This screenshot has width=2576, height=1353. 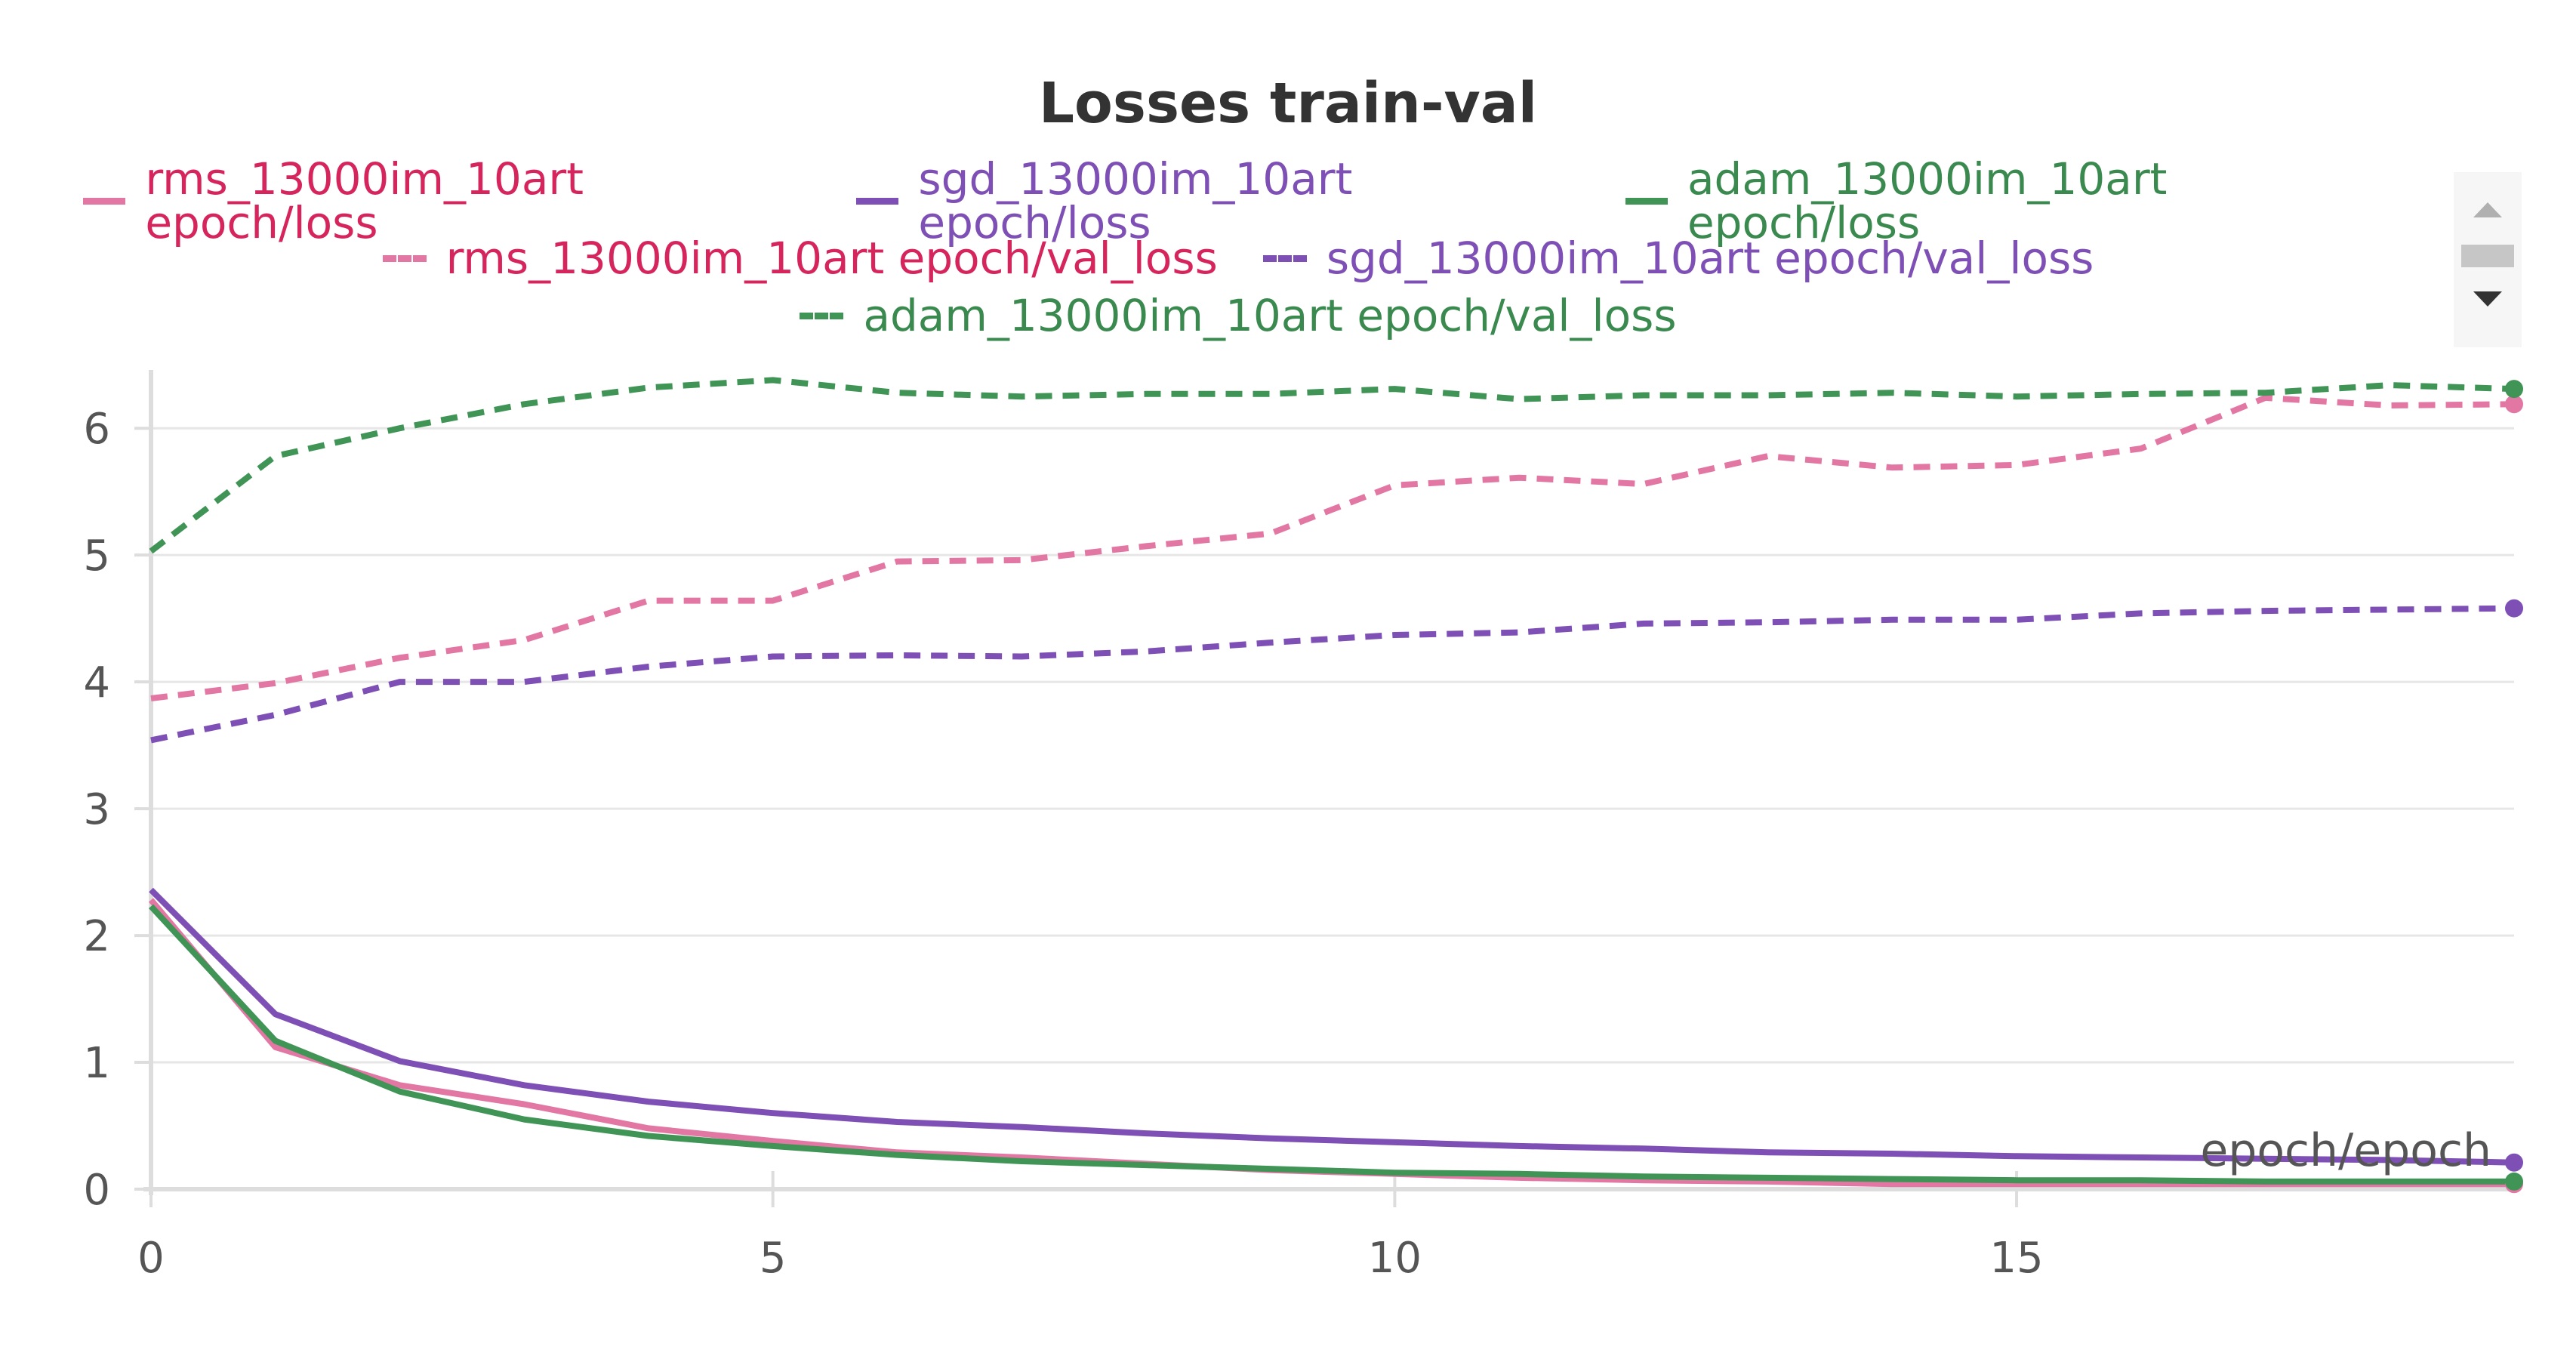 I want to click on legend-row: adam_13000im_10art epoch/val_loss, so click(x=1238, y=315).